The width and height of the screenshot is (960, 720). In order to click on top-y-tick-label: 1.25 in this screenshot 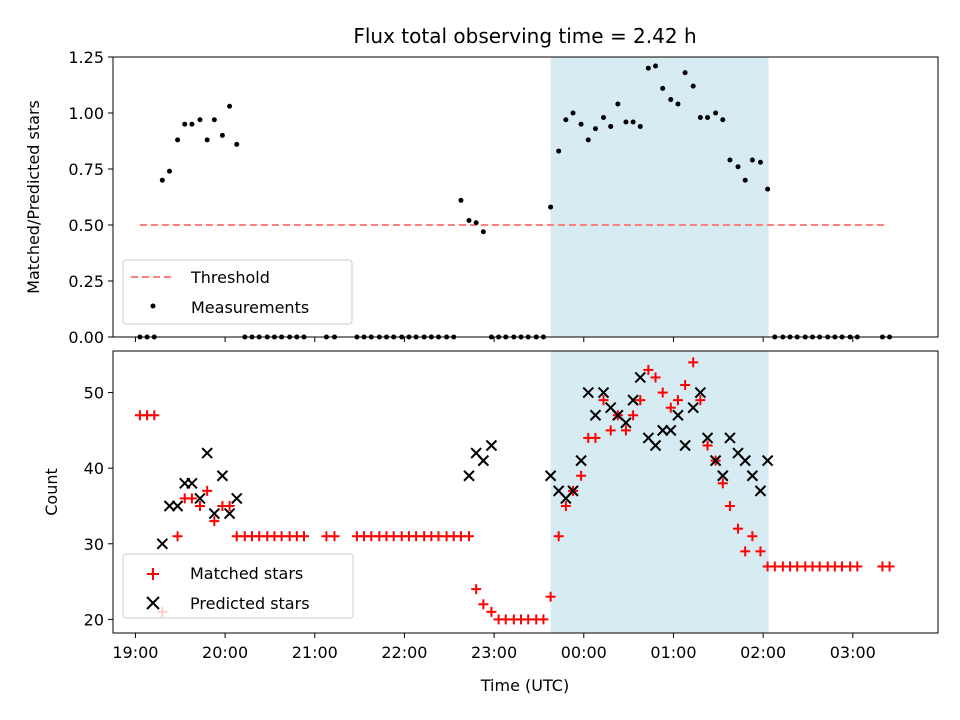, I will do `click(86, 57)`.